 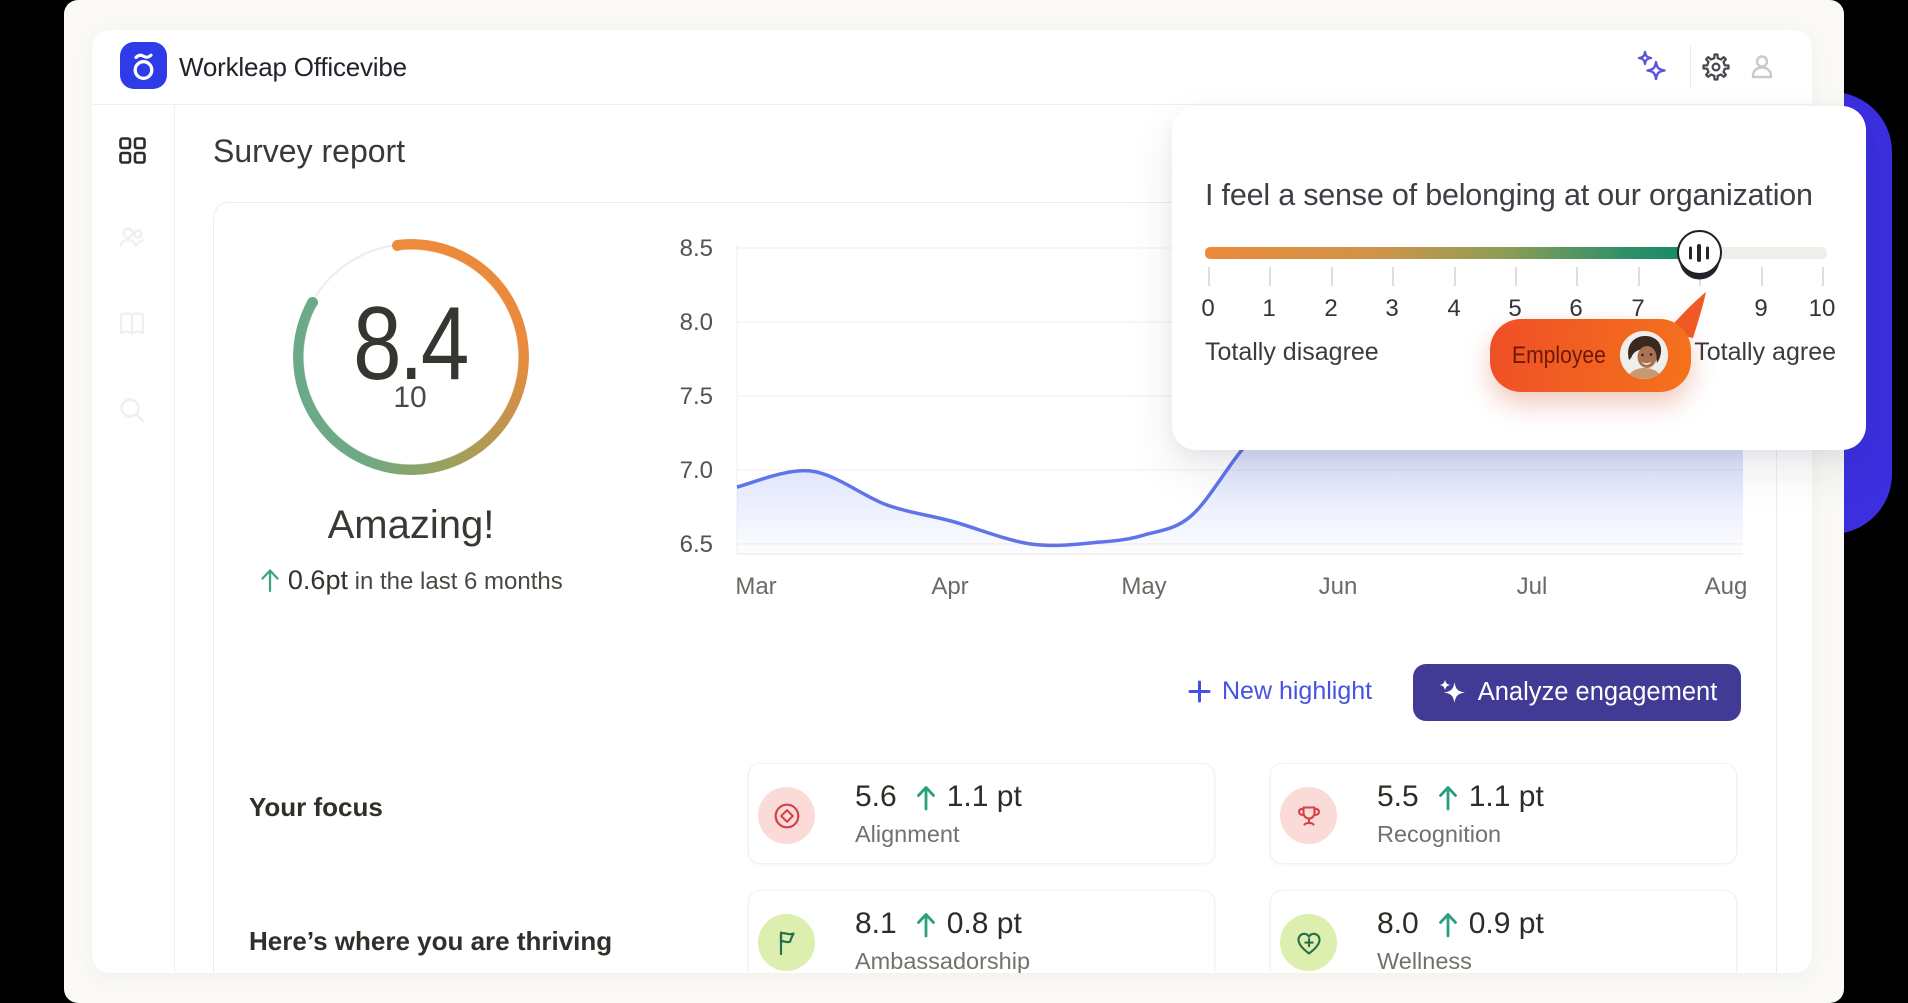 I want to click on svg-text: Aug, so click(x=1726, y=586).